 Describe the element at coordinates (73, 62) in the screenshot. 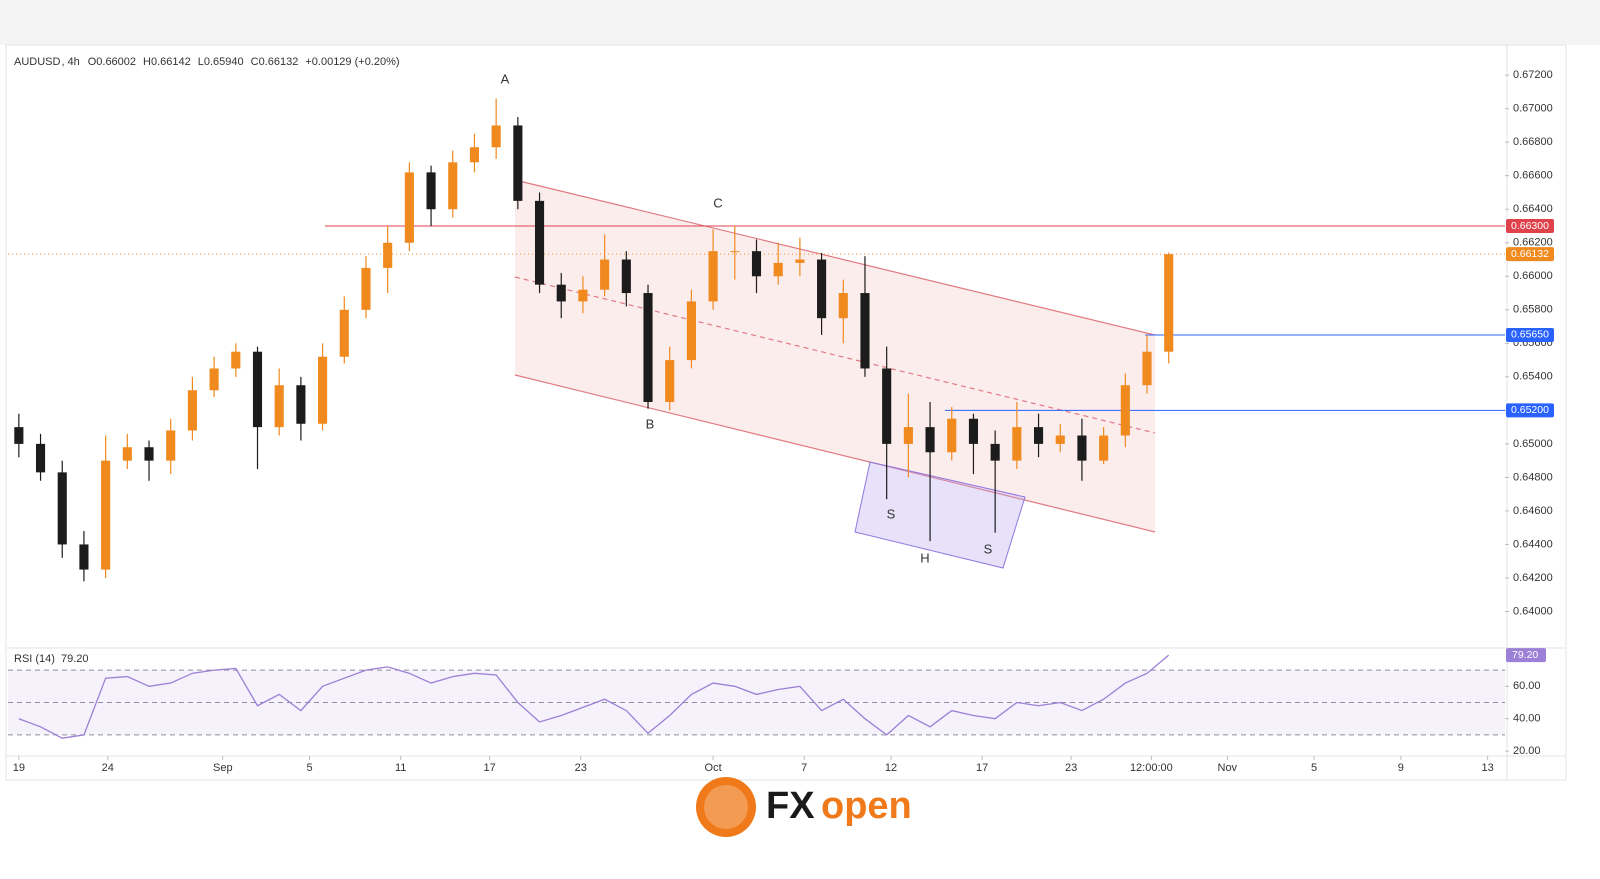

I see `legend-text: 4h` at that location.